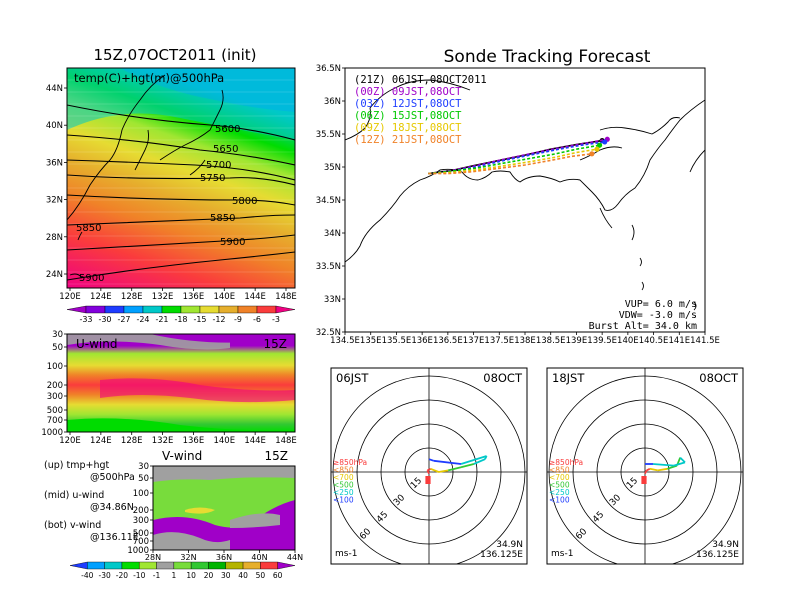 Image resolution: width=792 pixels, height=612 pixels. I want to click on colorbar-label: -24, so click(142, 319).